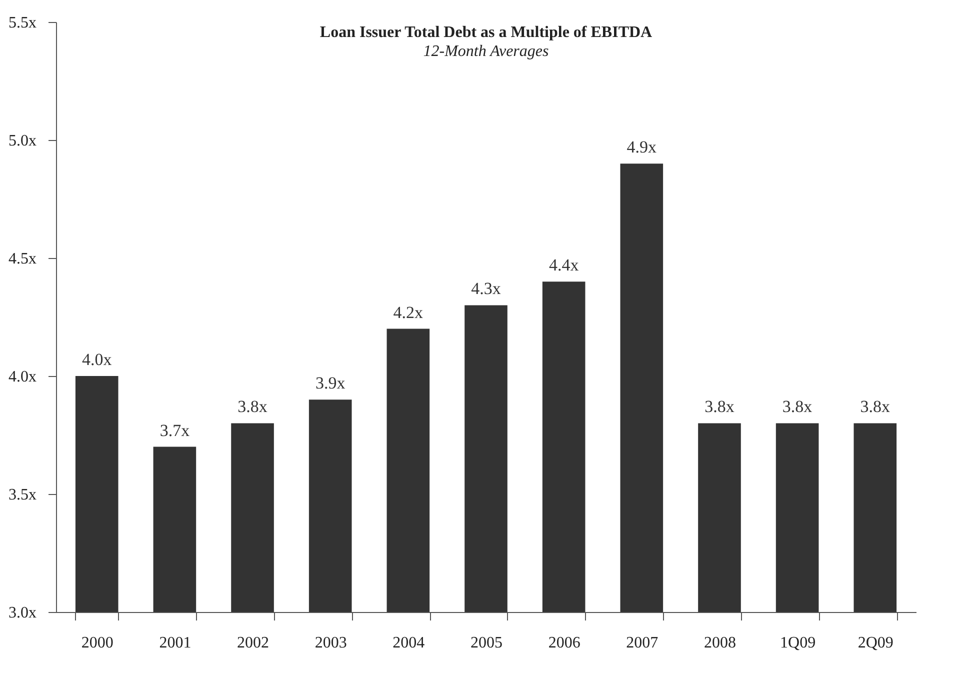 Image resolution: width=953 pixels, height=677 pixels. Describe the element at coordinates (408, 312) in the screenshot. I see `data-label: 4.2x` at that location.